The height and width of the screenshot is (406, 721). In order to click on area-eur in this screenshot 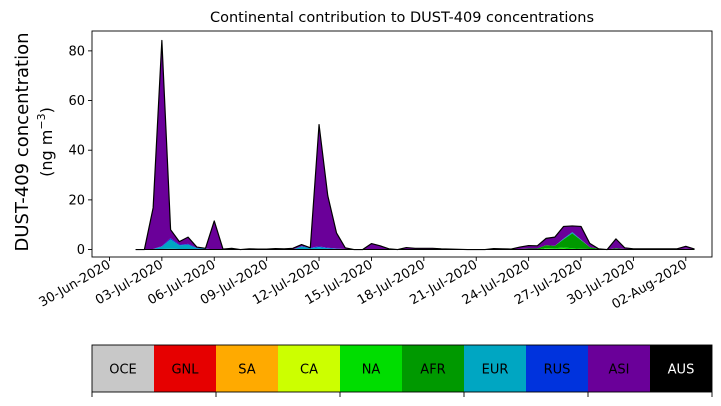, I will do `click(415, 241)`.